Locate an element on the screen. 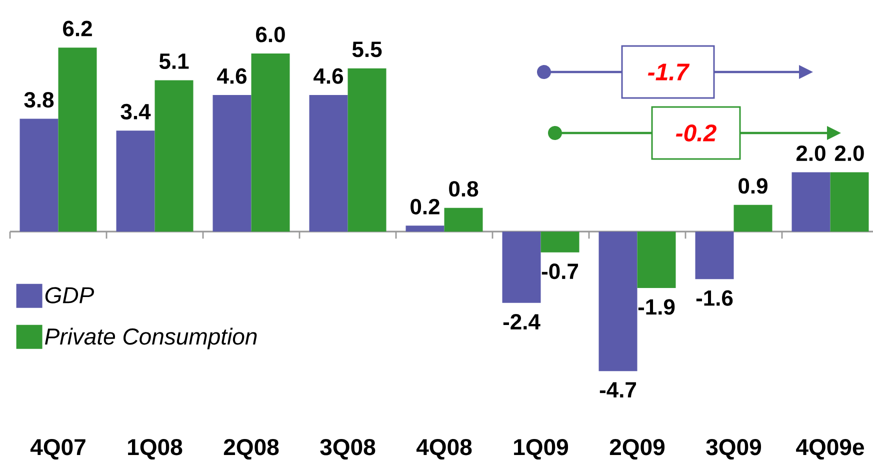 Image resolution: width=873 pixels, height=463 pixels. x-tick-label: 1Q09 is located at coordinates (541, 449).